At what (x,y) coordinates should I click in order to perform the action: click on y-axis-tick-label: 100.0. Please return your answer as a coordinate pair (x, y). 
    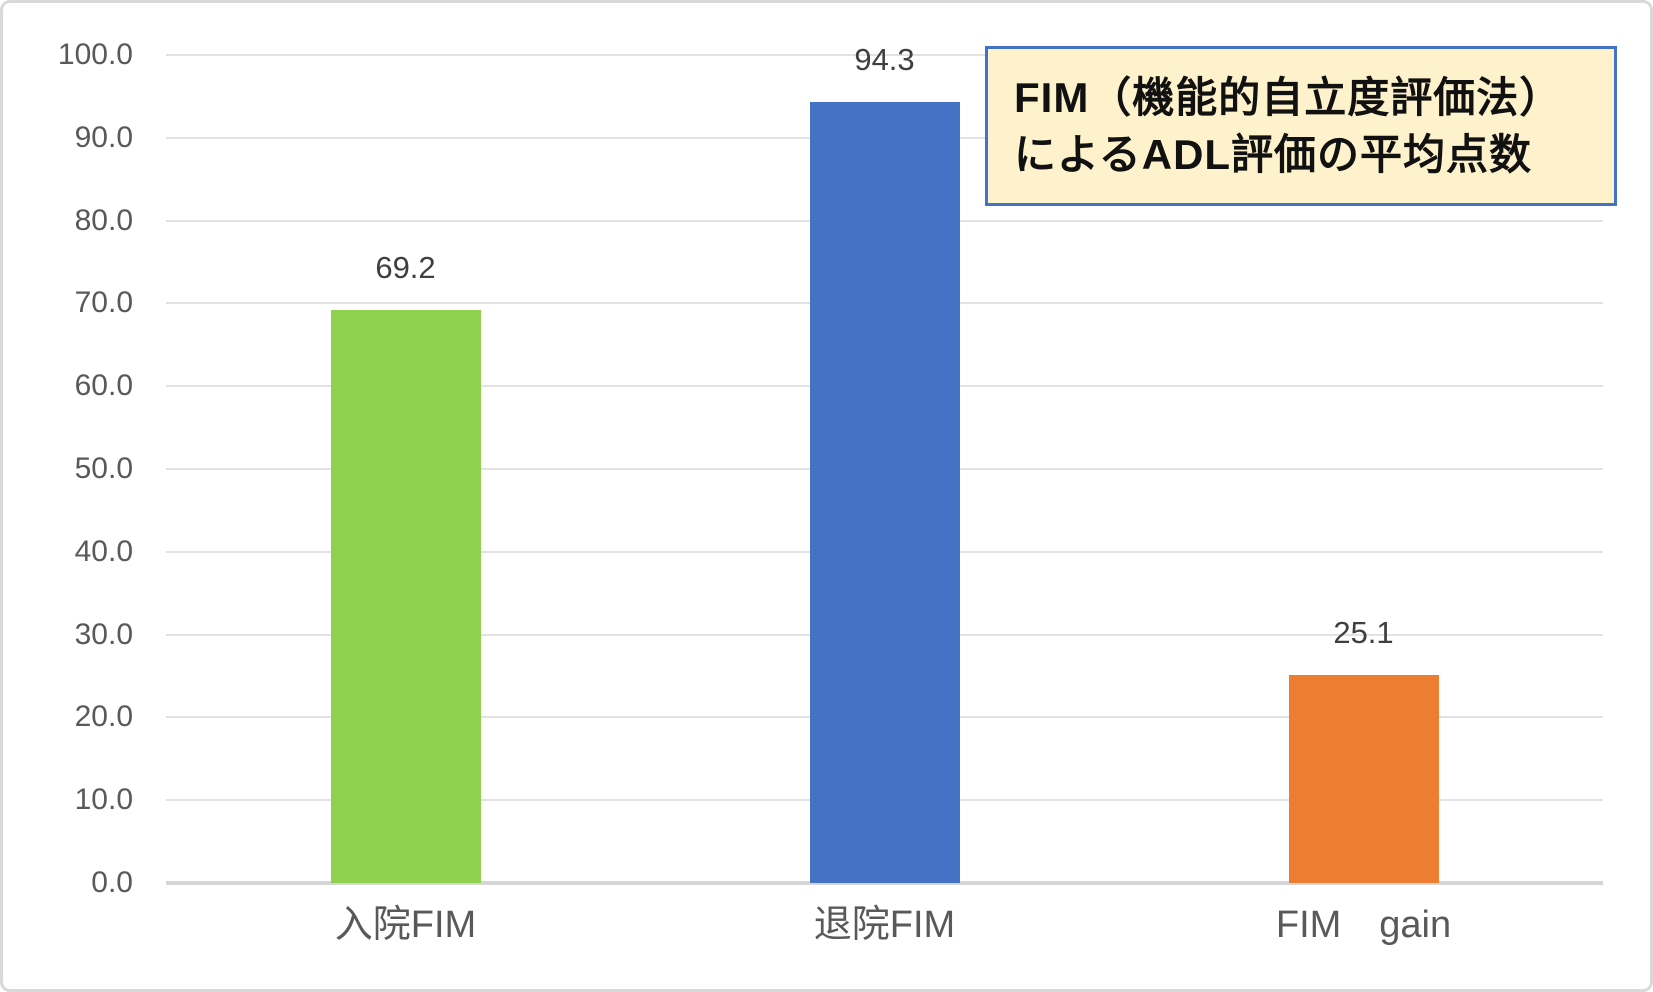
    Looking at the image, I should click on (95, 54).